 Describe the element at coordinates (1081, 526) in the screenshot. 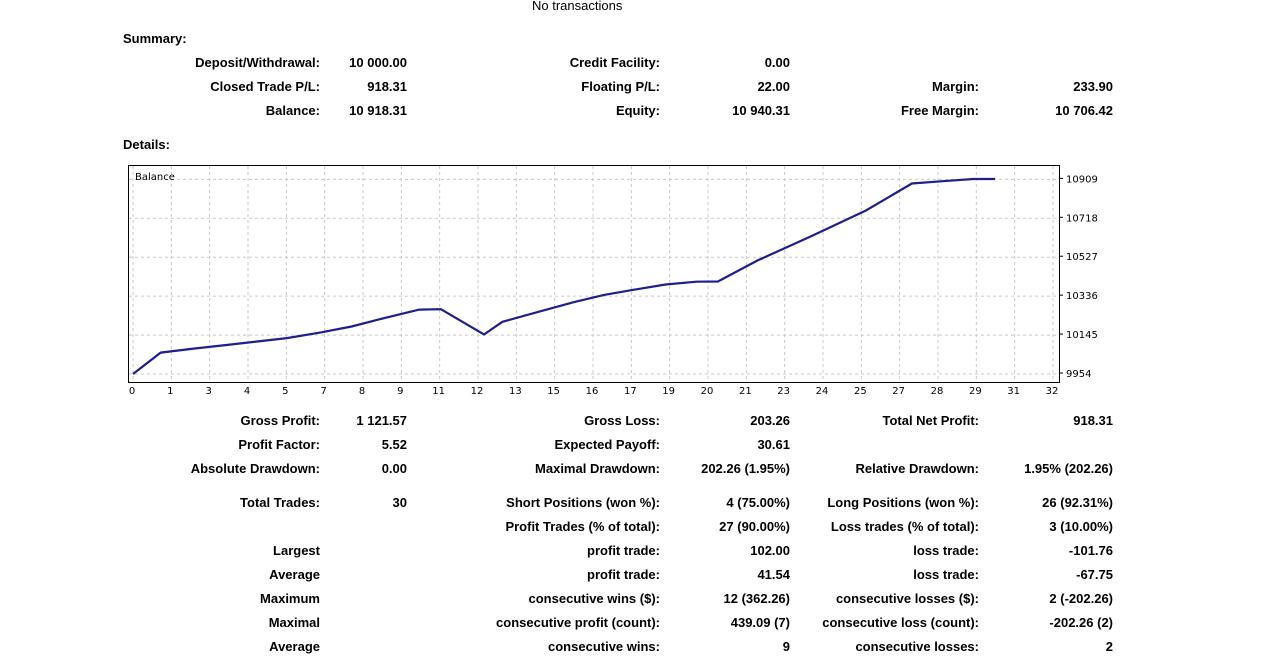

I see `loss-trades-value: 3 (10.00%)` at that location.